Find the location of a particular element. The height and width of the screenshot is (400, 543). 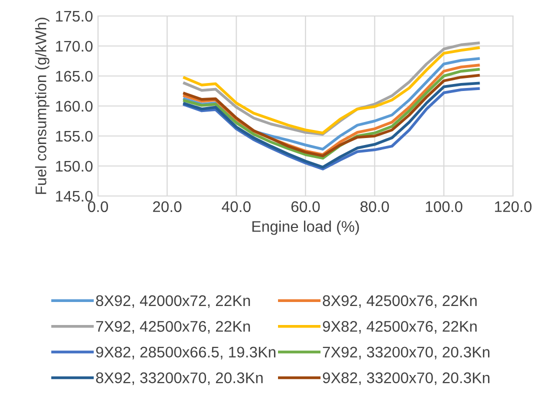

legend-label: 9X82, 28500x66.5, 19.3Kn is located at coordinates (186, 353).